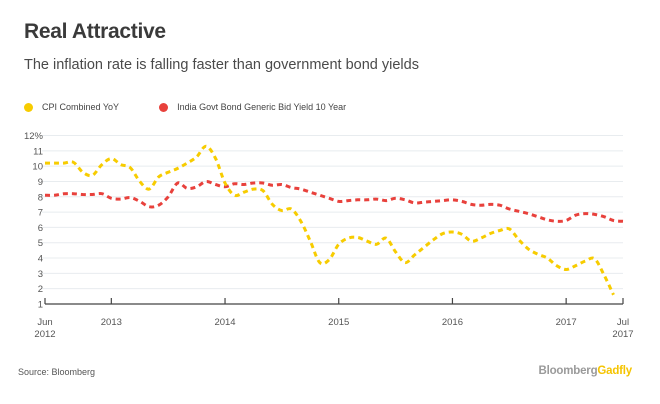 The width and height of the screenshot is (660, 404). I want to click on chart-title: Real Attractive, so click(95, 31).